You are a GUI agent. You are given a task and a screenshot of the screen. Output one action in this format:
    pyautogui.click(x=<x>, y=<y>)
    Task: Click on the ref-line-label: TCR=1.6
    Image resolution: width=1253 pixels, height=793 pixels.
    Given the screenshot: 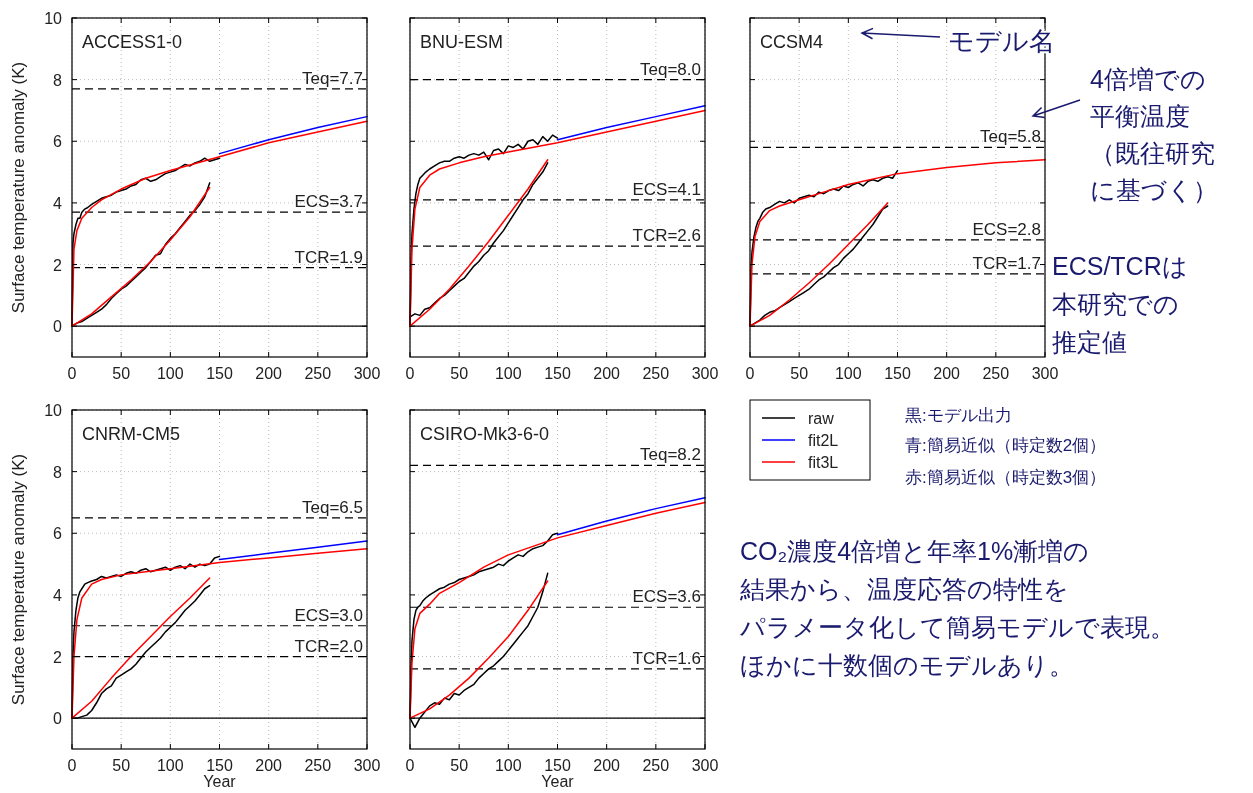 What is the action you would take?
    pyautogui.click(x=666, y=658)
    